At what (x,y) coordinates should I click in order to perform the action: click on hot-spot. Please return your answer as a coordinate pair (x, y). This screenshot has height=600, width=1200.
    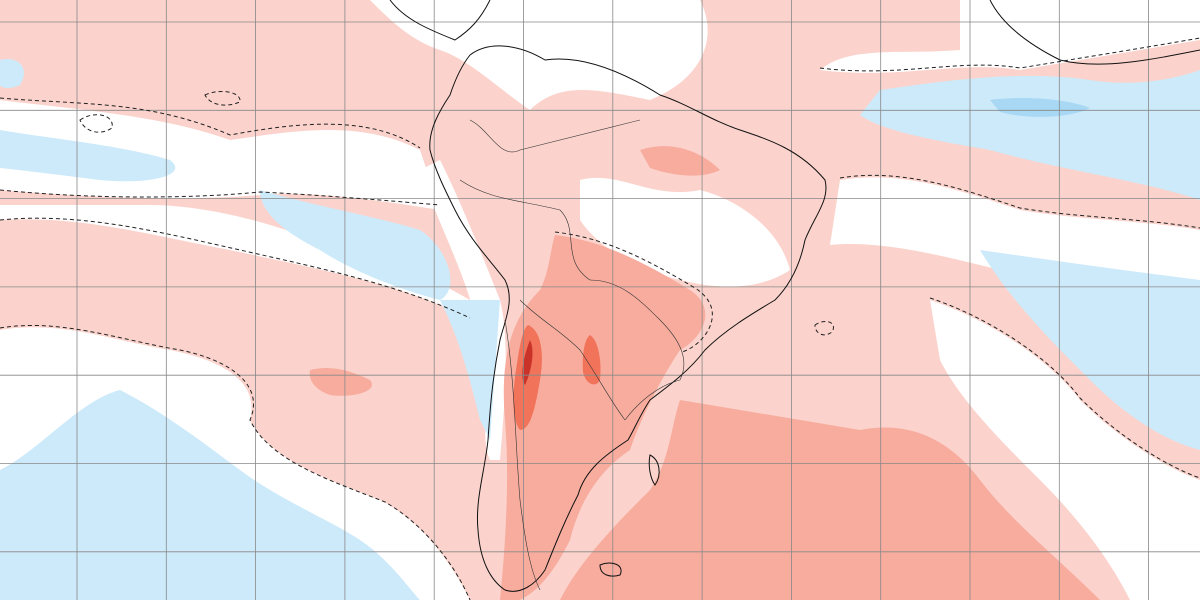
    Looking at the image, I should click on (591, 360).